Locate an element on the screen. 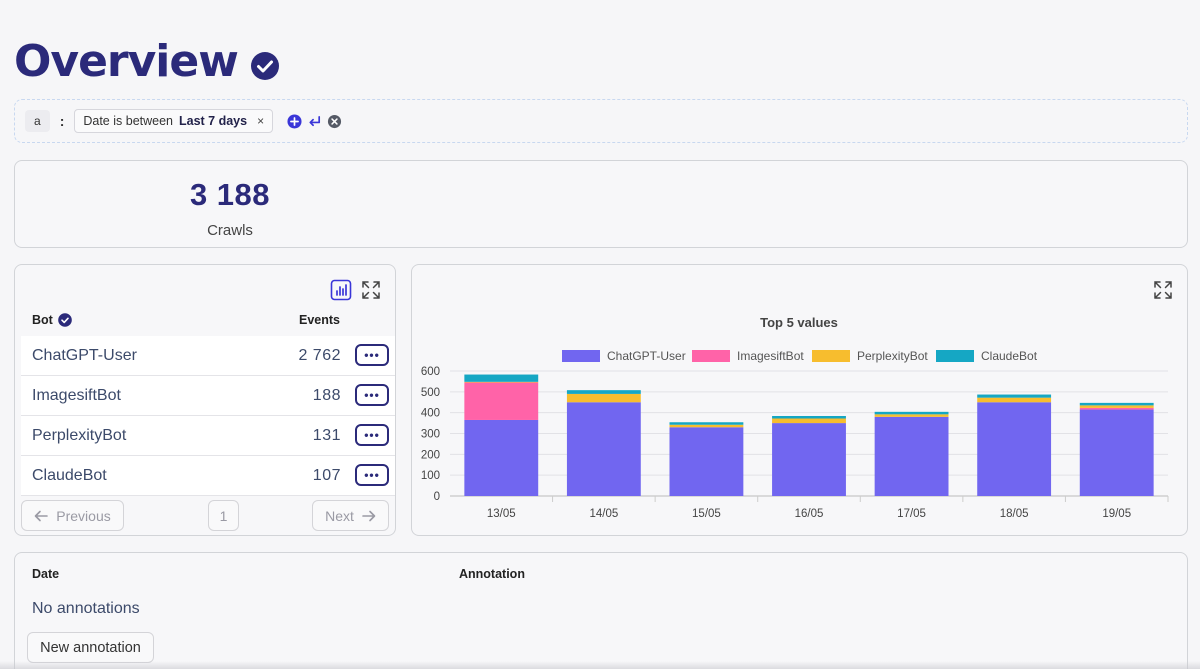  table-row: ImagesiftBot 188 ••• is located at coordinates (208, 396).